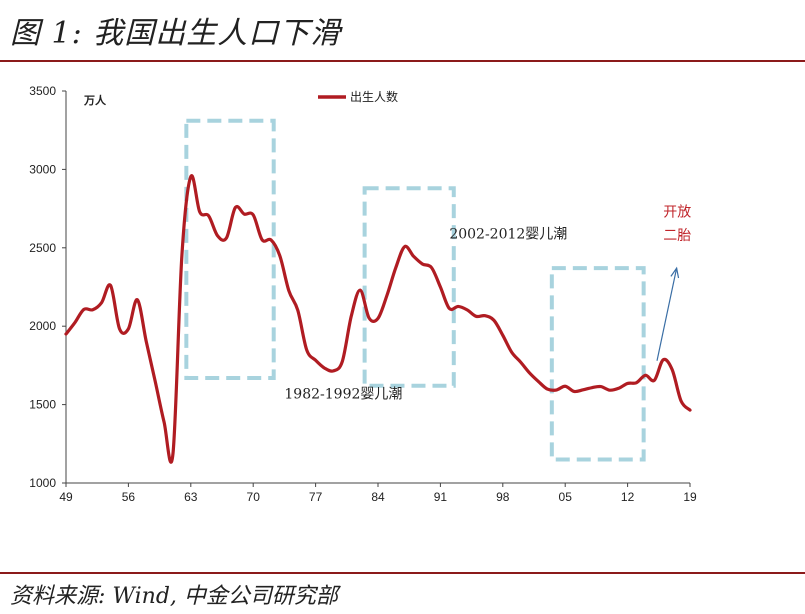  What do you see at coordinates (402, 573) in the screenshot?
I see `bottom-divider` at bounding box center [402, 573].